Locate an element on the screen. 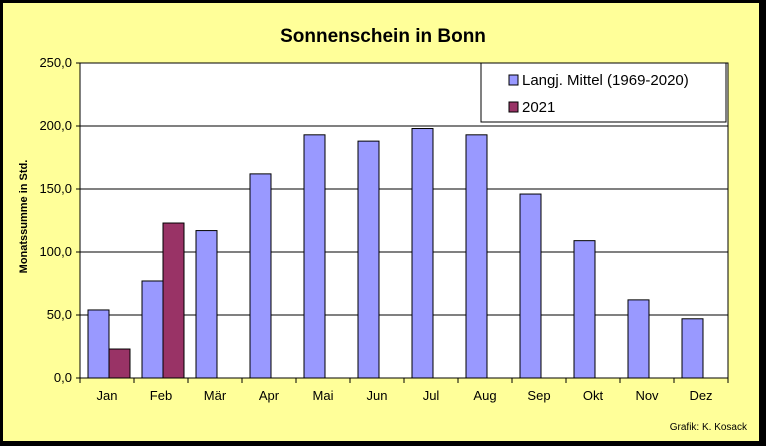 The image size is (766, 446). x-axis-ticks: Jan Feb Mär Apr Mai Jun Jul Aug Sep Okt Nov Dez is located at coordinates (404, 390).